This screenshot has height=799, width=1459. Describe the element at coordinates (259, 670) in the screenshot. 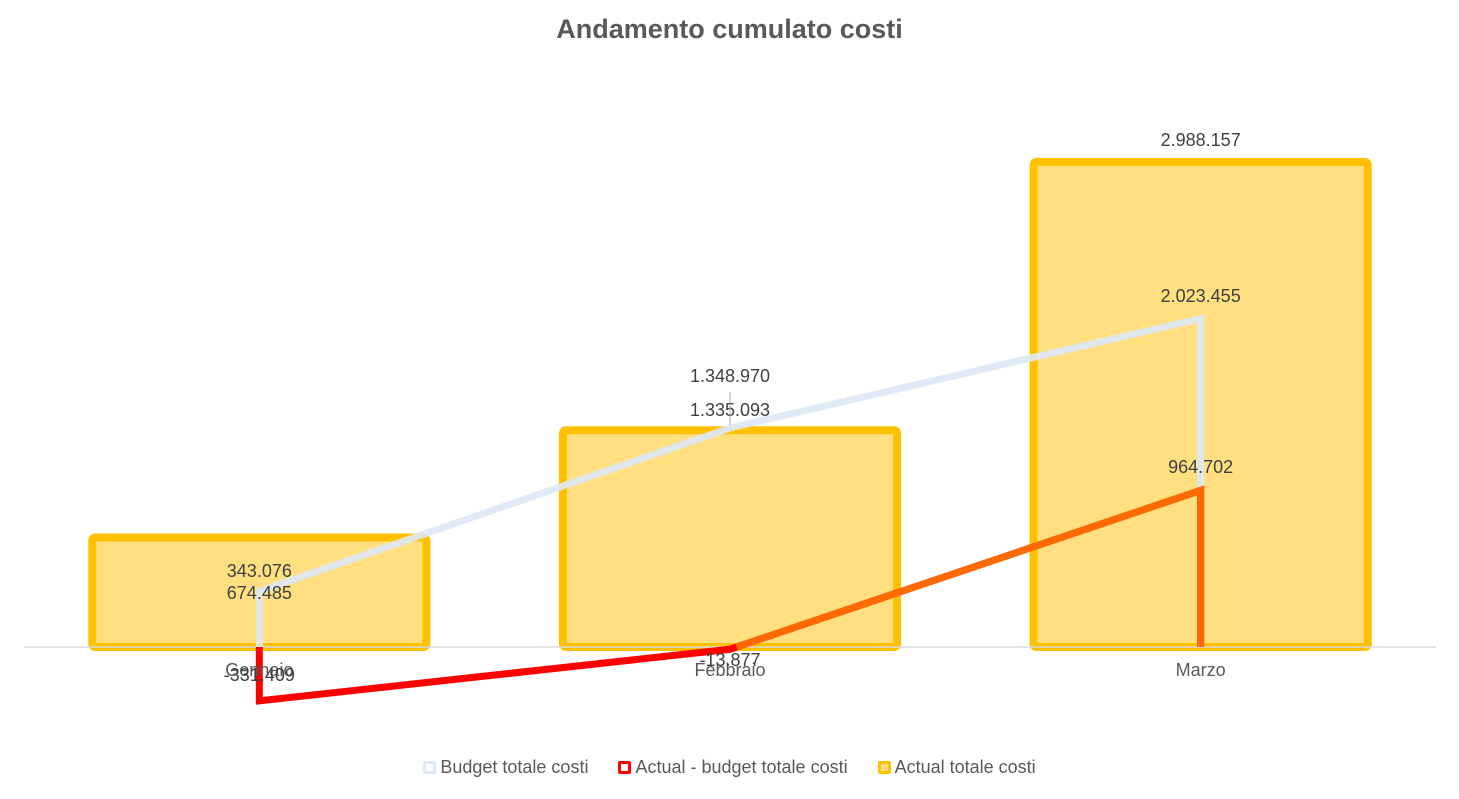

I see `x-tick-label-gennaio: Gennaio` at that location.